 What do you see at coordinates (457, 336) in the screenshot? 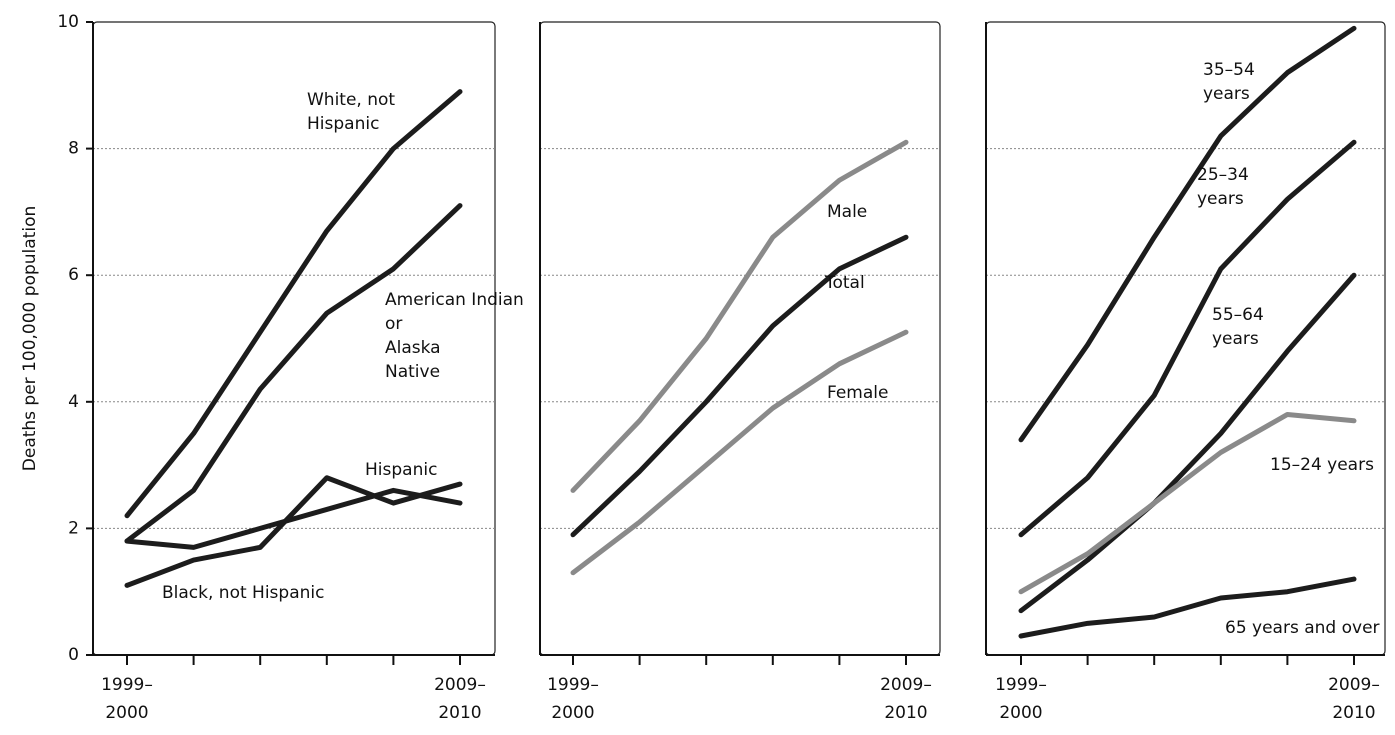
I see `series-label: American Indian or Alaska Native` at bounding box center [457, 336].